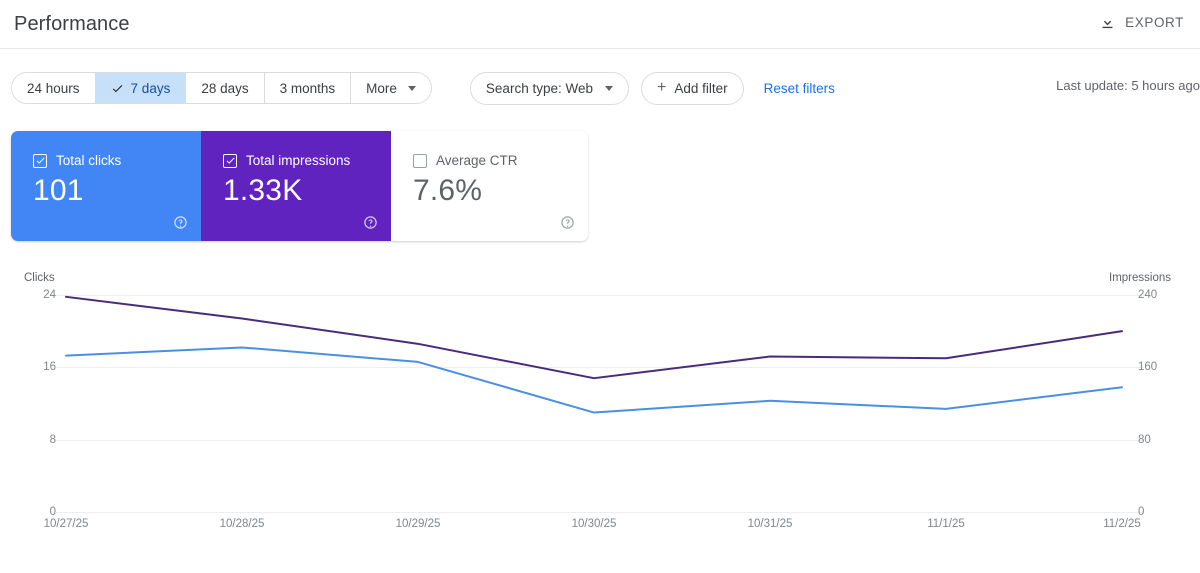 This screenshot has width=1200, height=573. What do you see at coordinates (1141, 512) in the screenshot?
I see `impressions-tick-label: 0` at bounding box center [1141, 512].